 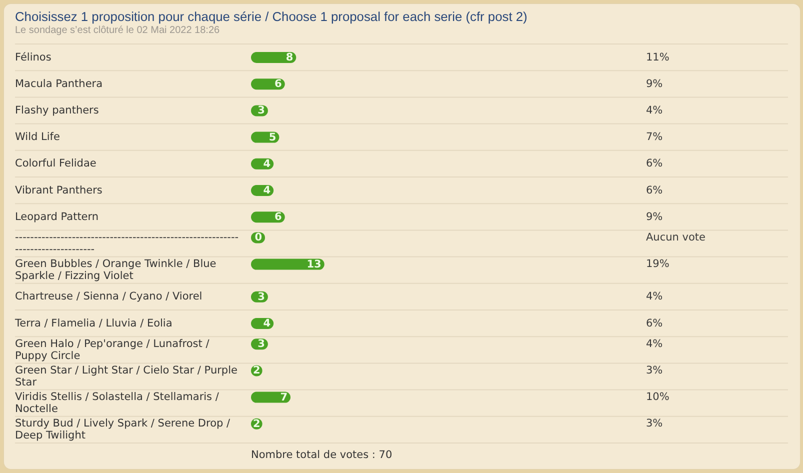 What do you see at coordinates (33, 57) in the screenshot?
I see `y-tick-label: Félinos` at bounding box center [33, 57].